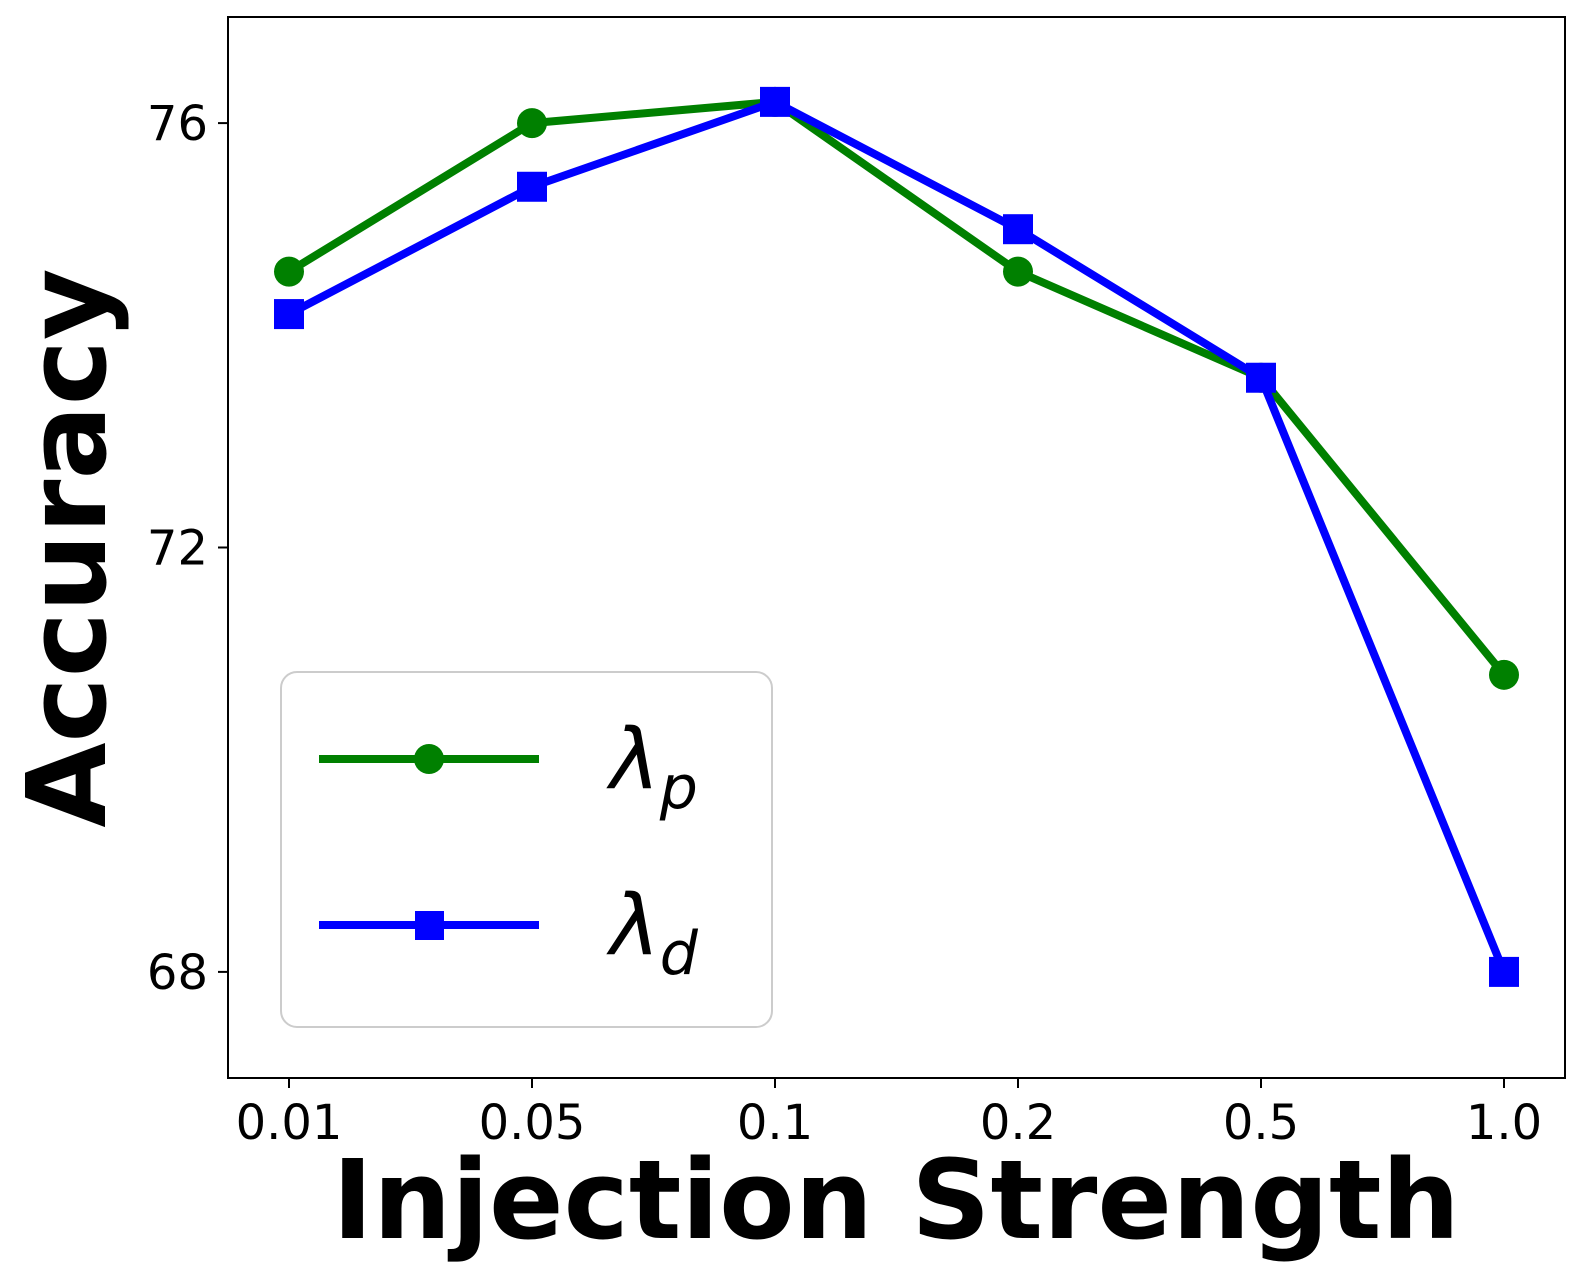 The height and width of the screenshot is (1288, 1579). I want to click on y-axis: 68 72 76, so click(187, 548).